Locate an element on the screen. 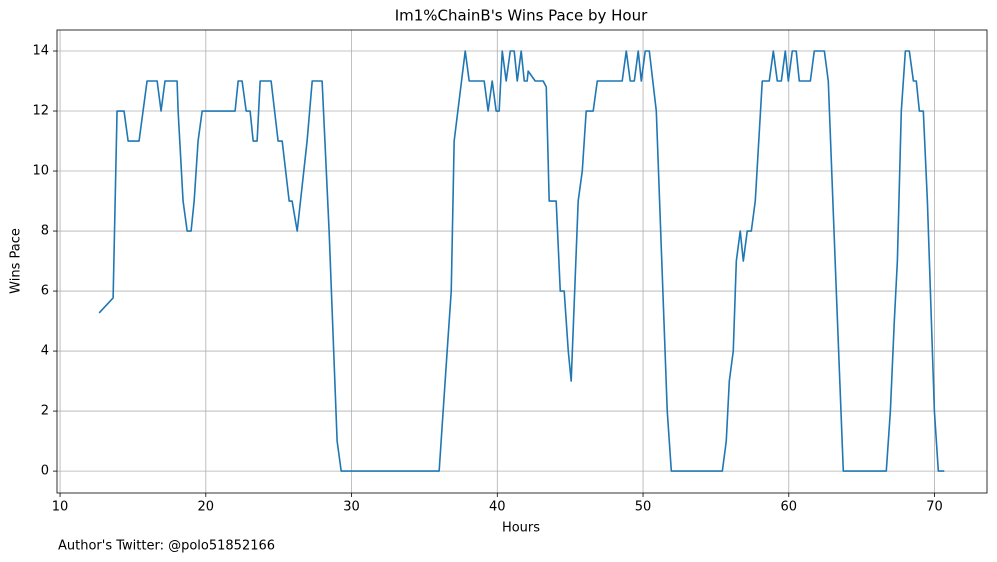 Image resolution: width=997 pixels, height=562 pixels. y-tick-label: 10 is located at coordinates (40, 171).